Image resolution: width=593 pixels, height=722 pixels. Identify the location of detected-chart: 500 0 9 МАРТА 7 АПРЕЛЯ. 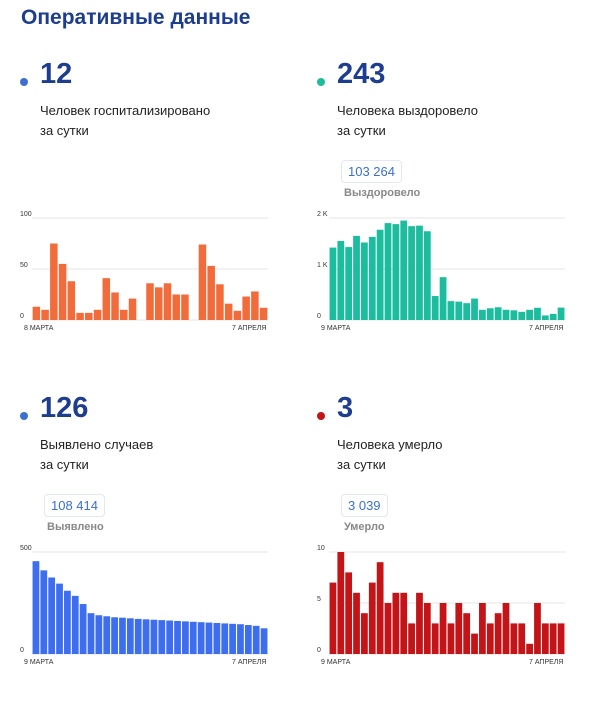
(145, 605).